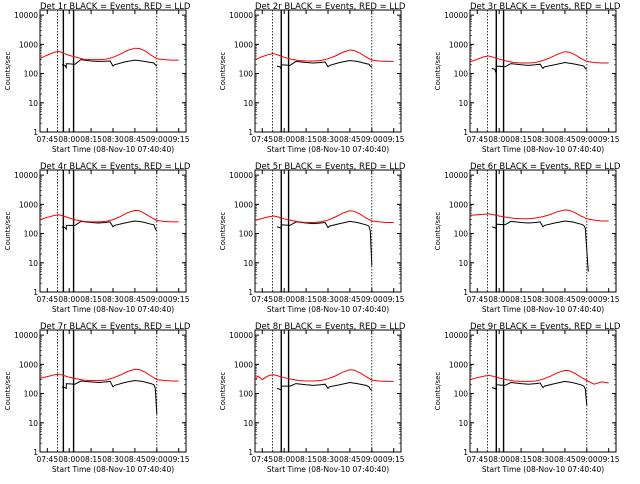 This screenshot has width=640, height=484. I want to click on chart-title: Det 4r BLACK = Events, RED = LLD, so click(115, 167).